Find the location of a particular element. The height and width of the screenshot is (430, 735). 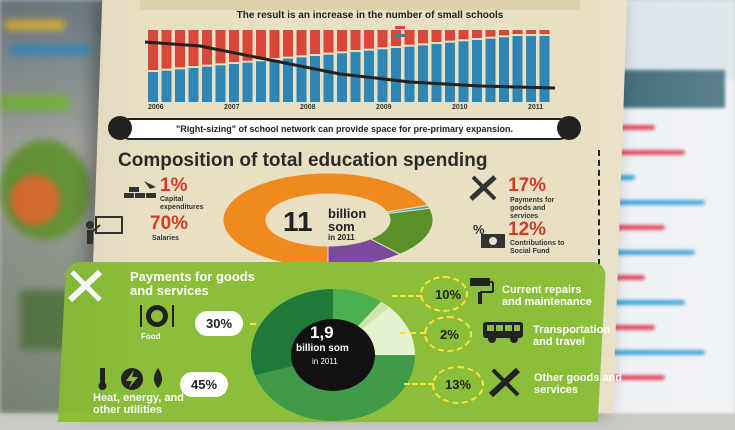

brick-trowel-icon is located at coordinates (140, 194).